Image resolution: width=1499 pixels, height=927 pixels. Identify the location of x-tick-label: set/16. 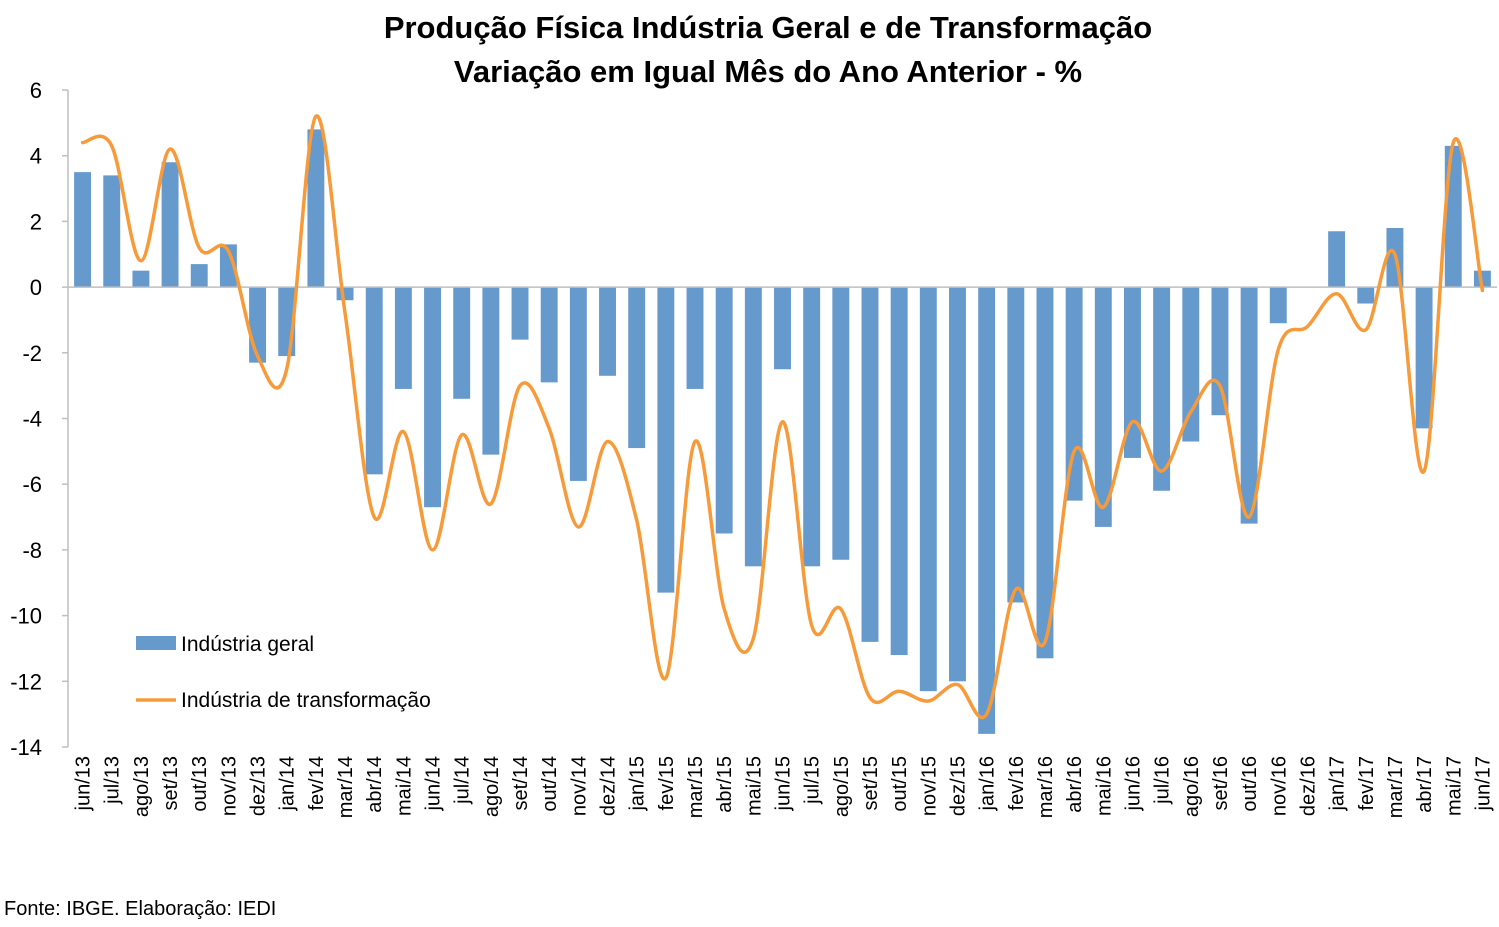
(1221, 783).